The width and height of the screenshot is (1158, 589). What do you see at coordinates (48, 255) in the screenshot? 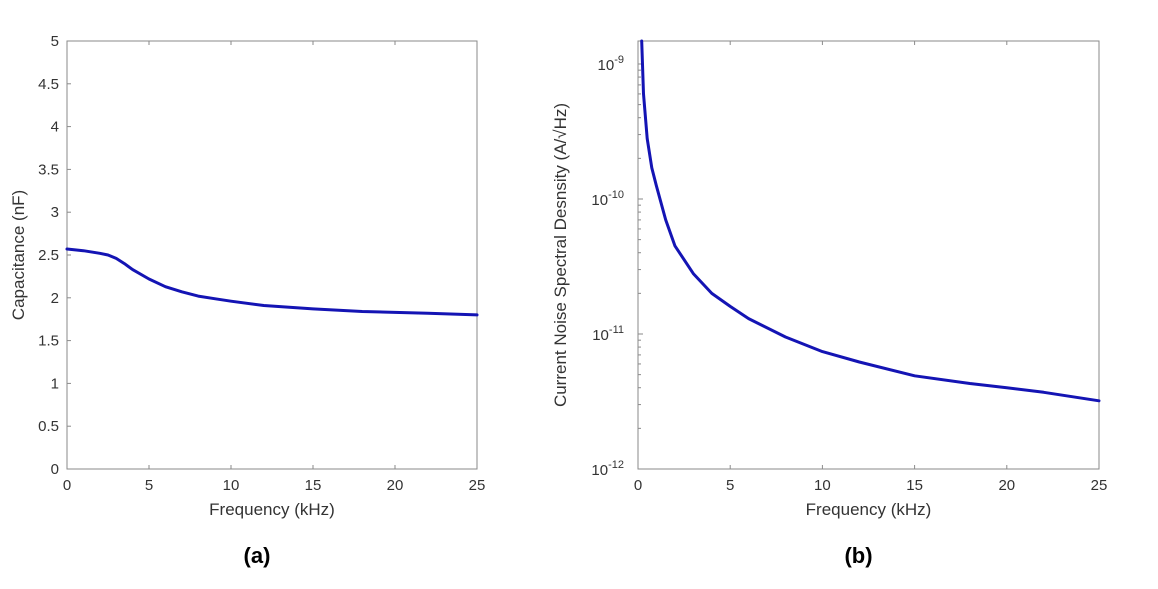
I see `y-tick-label: 2.5` at bounding box center [48, 255].